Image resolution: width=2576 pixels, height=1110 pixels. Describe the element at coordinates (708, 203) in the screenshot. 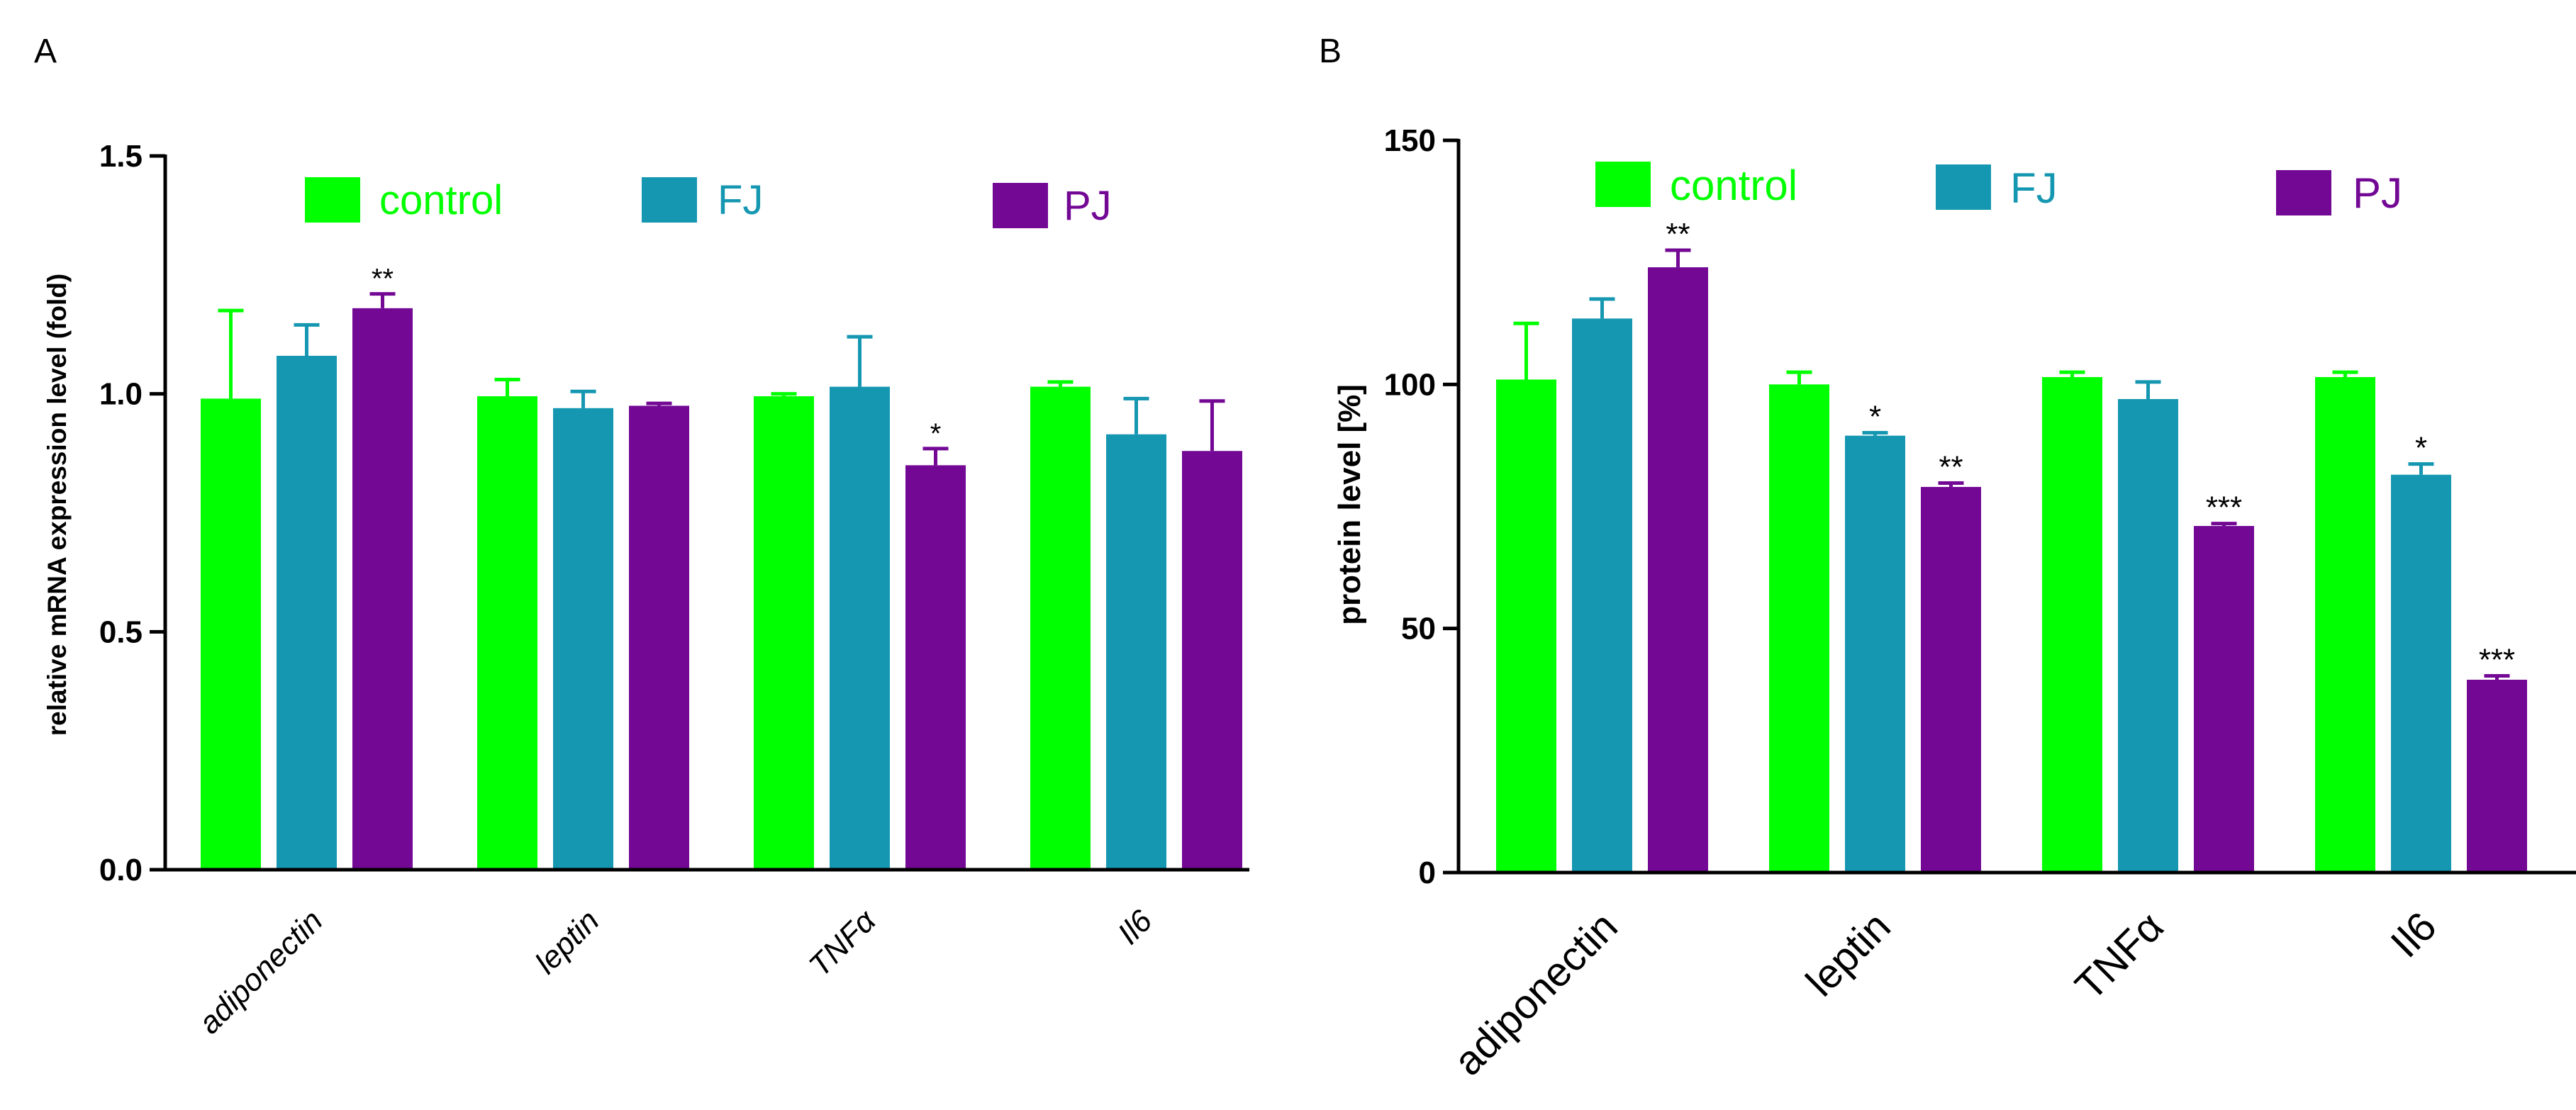

I see `panel-a-legend: control FJ PJ` at that location.